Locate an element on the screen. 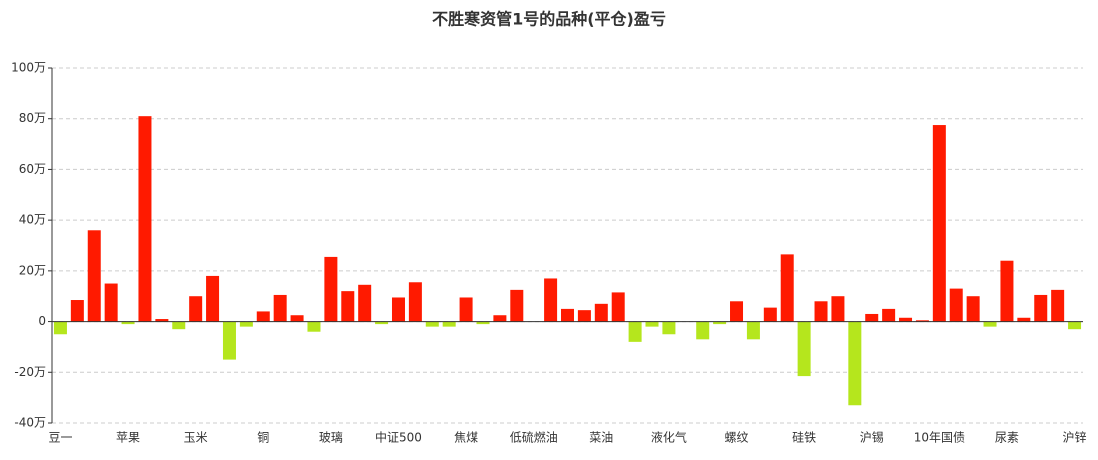  x-tick-label: 尿素 is located at coordinates (1007, 438).